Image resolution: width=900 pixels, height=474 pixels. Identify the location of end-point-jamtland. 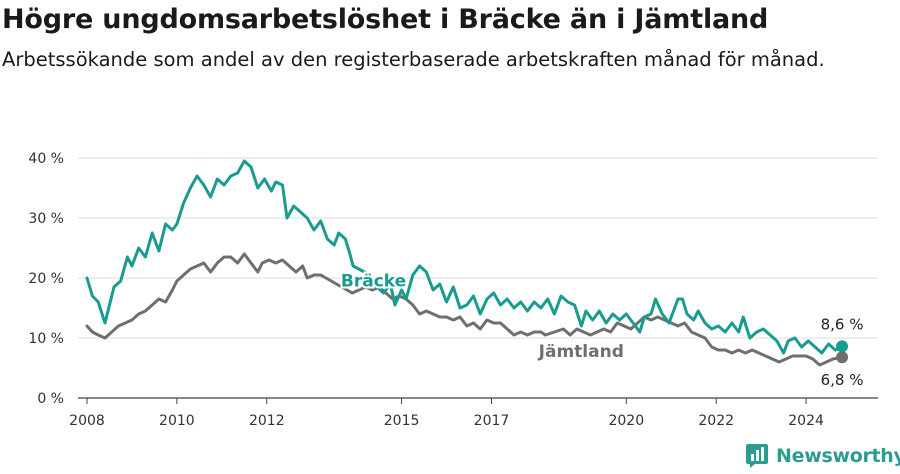
(842, 357).